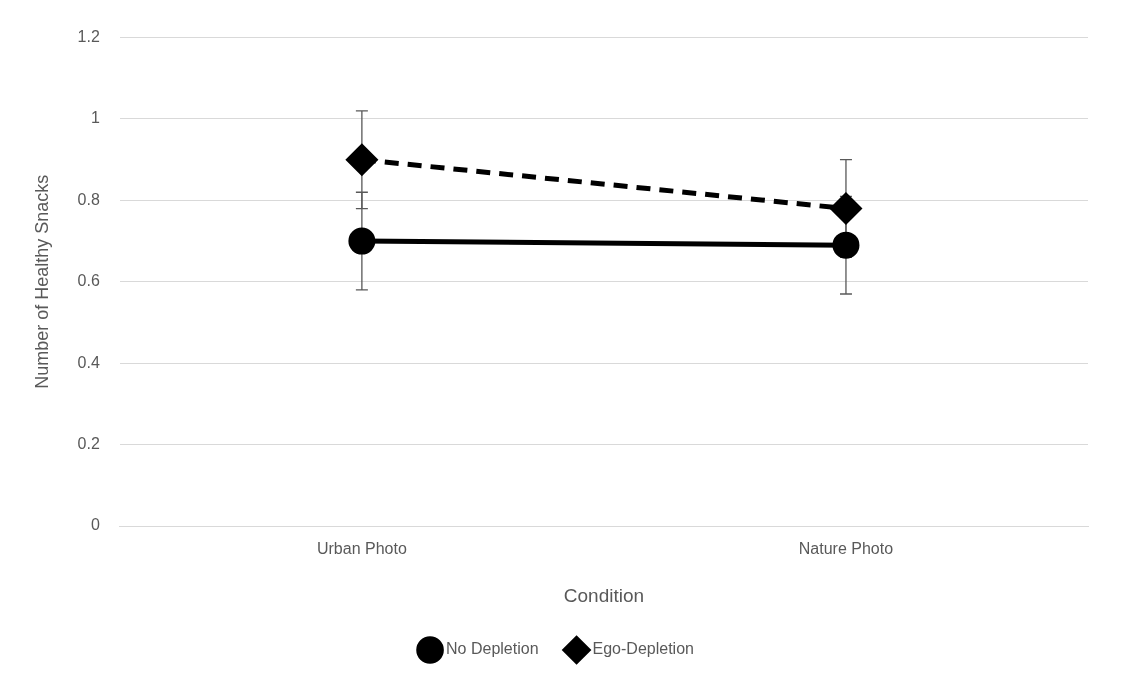  Describe the element at coordinates (88, 199) in the screenshot. I see `y-tick-label: 0.8` at that location.